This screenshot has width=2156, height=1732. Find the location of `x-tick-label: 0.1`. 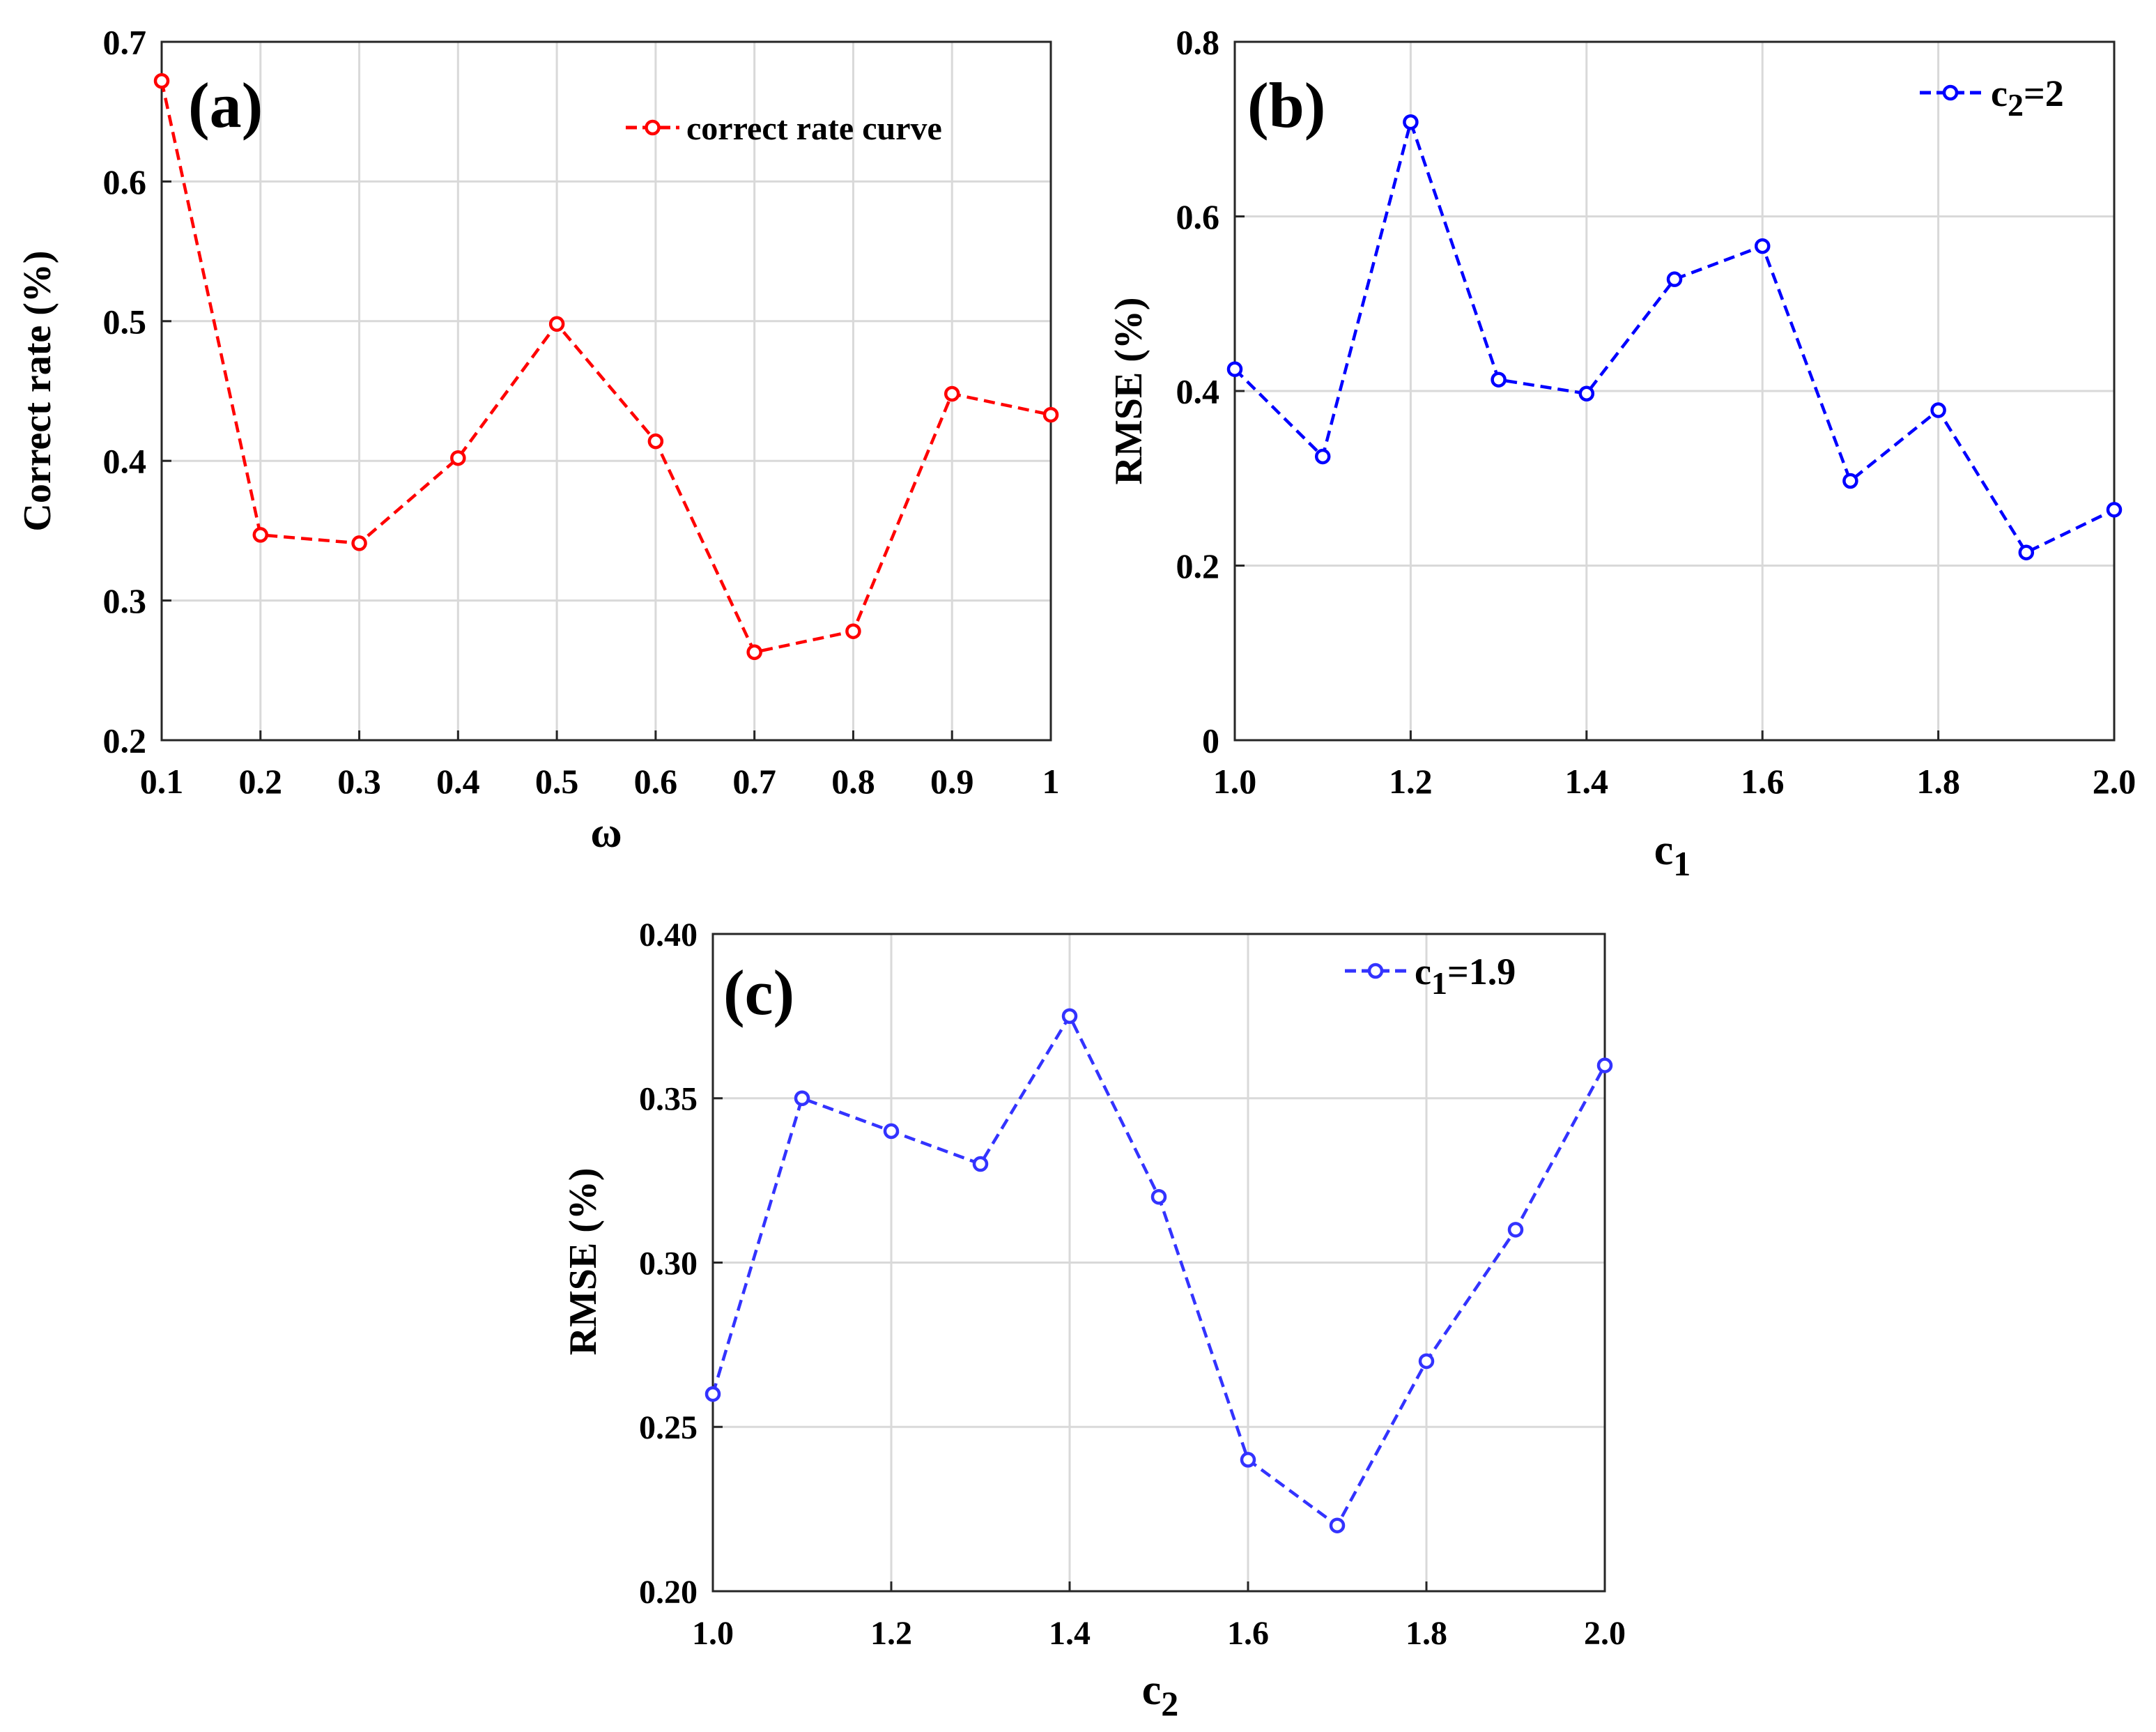

x-tick-label: 0.1 is located at coordinates (162, 781).